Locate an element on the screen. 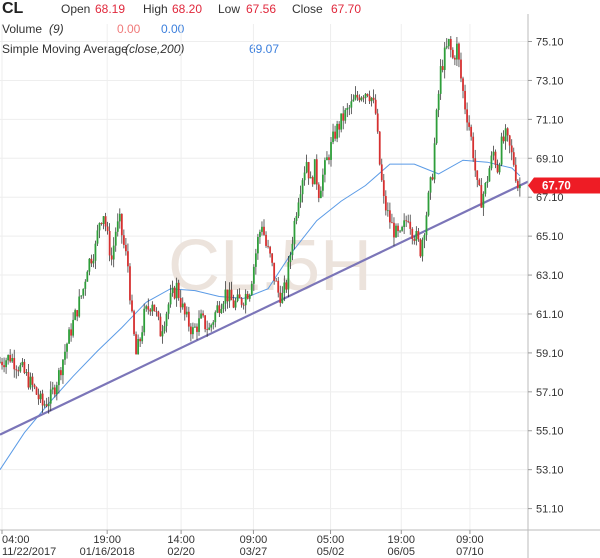 The height and width of the screenshot is (558, 600). y-tick-label: 65.10 is located at coordinates (550, 237).